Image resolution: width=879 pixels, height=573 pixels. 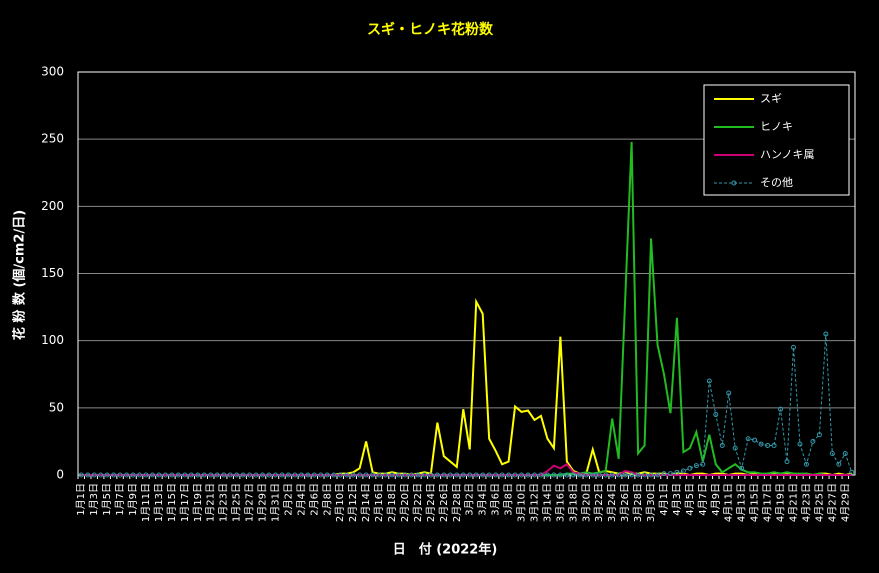 What do you see at coordinates (198, 502) in the screenshot?
I see `x-tick-label: 1月19日` at bounding box center [198, 502].